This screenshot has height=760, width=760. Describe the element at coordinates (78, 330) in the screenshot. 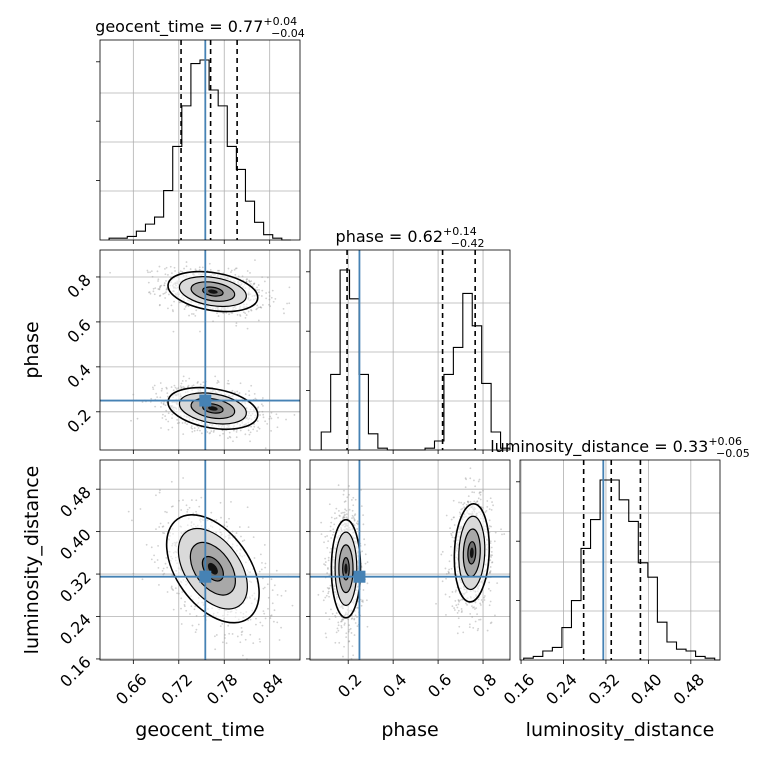

I see `y-tick-label: 0.6` at that location.